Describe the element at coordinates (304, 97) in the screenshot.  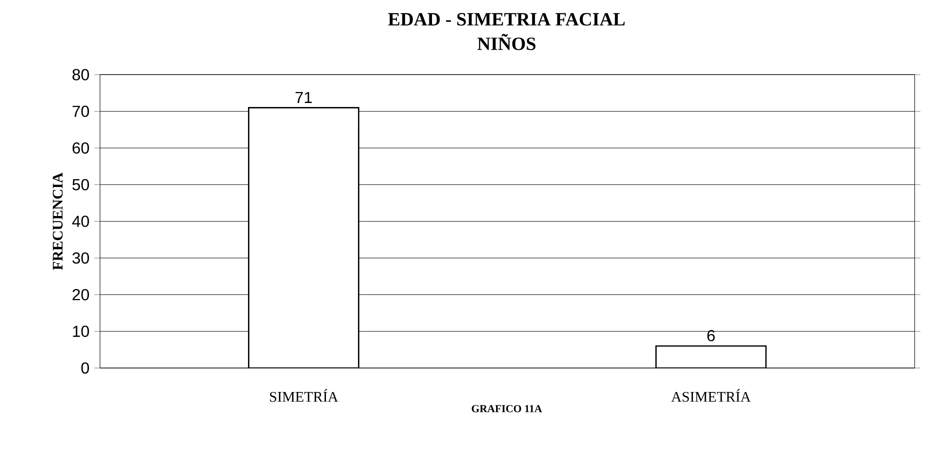
I see `data-label: 71` at that location.